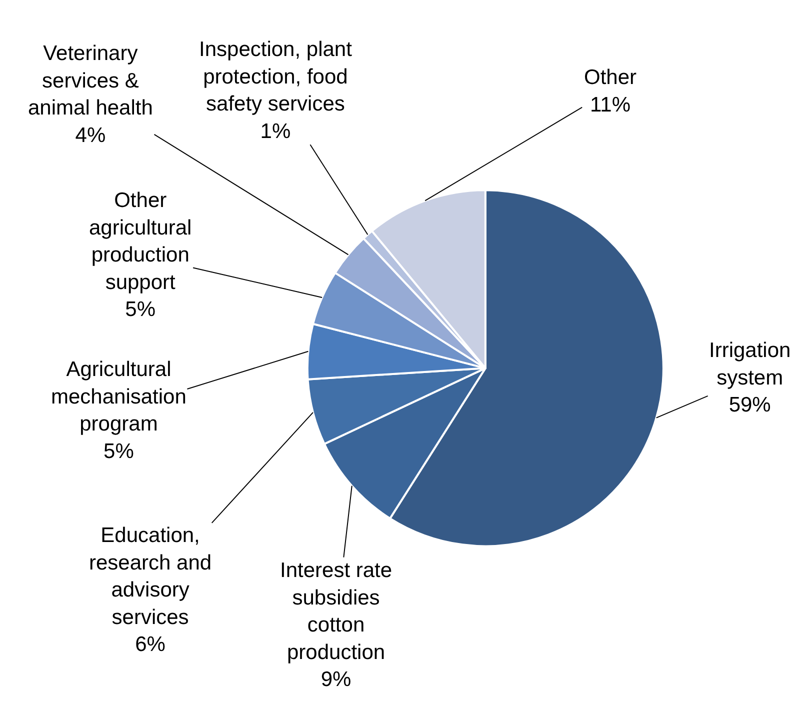  Describe the element at coordinates (275, 77) in the screenshot. I see `slice-label: Inspection, plant protection, food safety services` at that location.